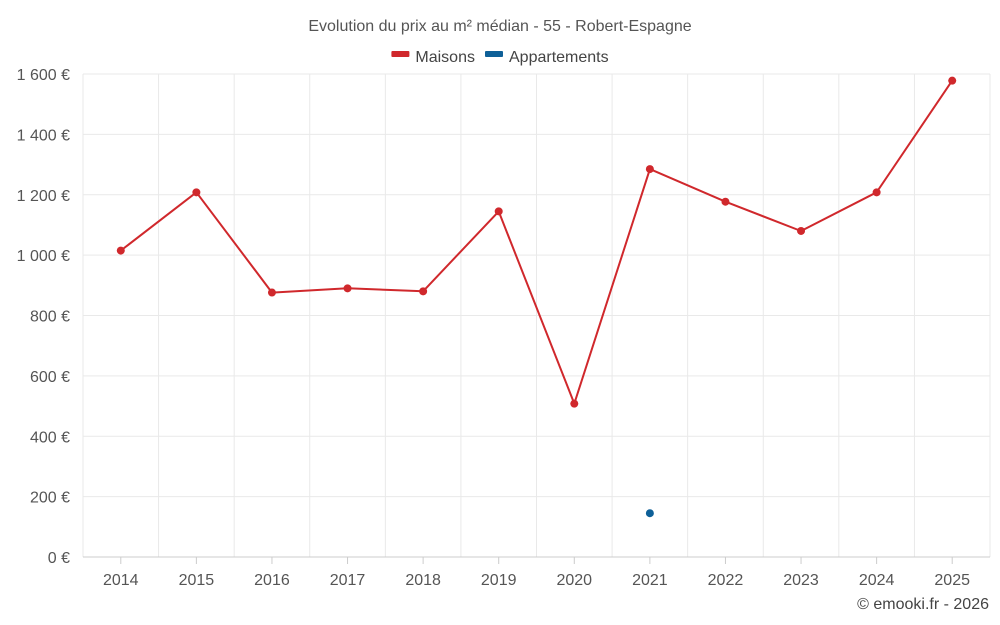 This screenshot has height=625, width=1000. Describe the element at coordinates (726, 580) in the screenshot. I see `x-tick-label: 2022` at that location.